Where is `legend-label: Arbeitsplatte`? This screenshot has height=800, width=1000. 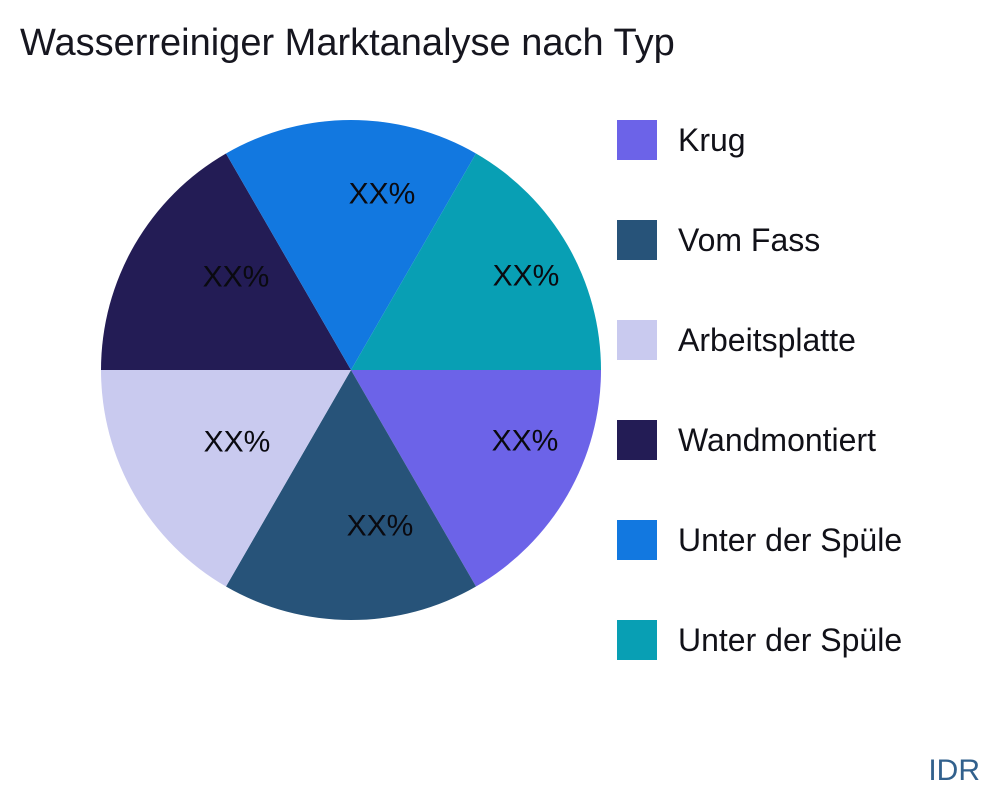
legend-label: Arbeitsplatte is located at coordinates (767, 339).